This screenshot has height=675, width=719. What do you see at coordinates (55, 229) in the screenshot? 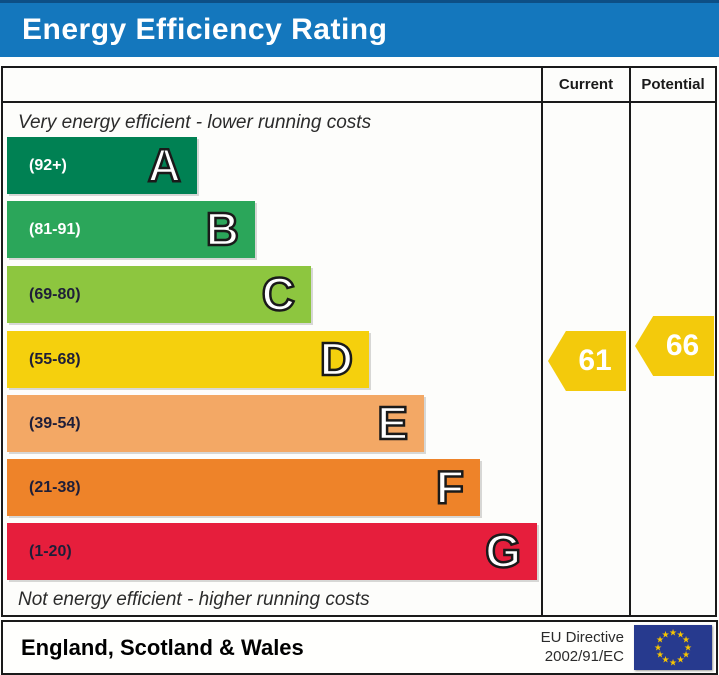
I see `band-b-range: (81-91)` at bounding box center [55, 229].